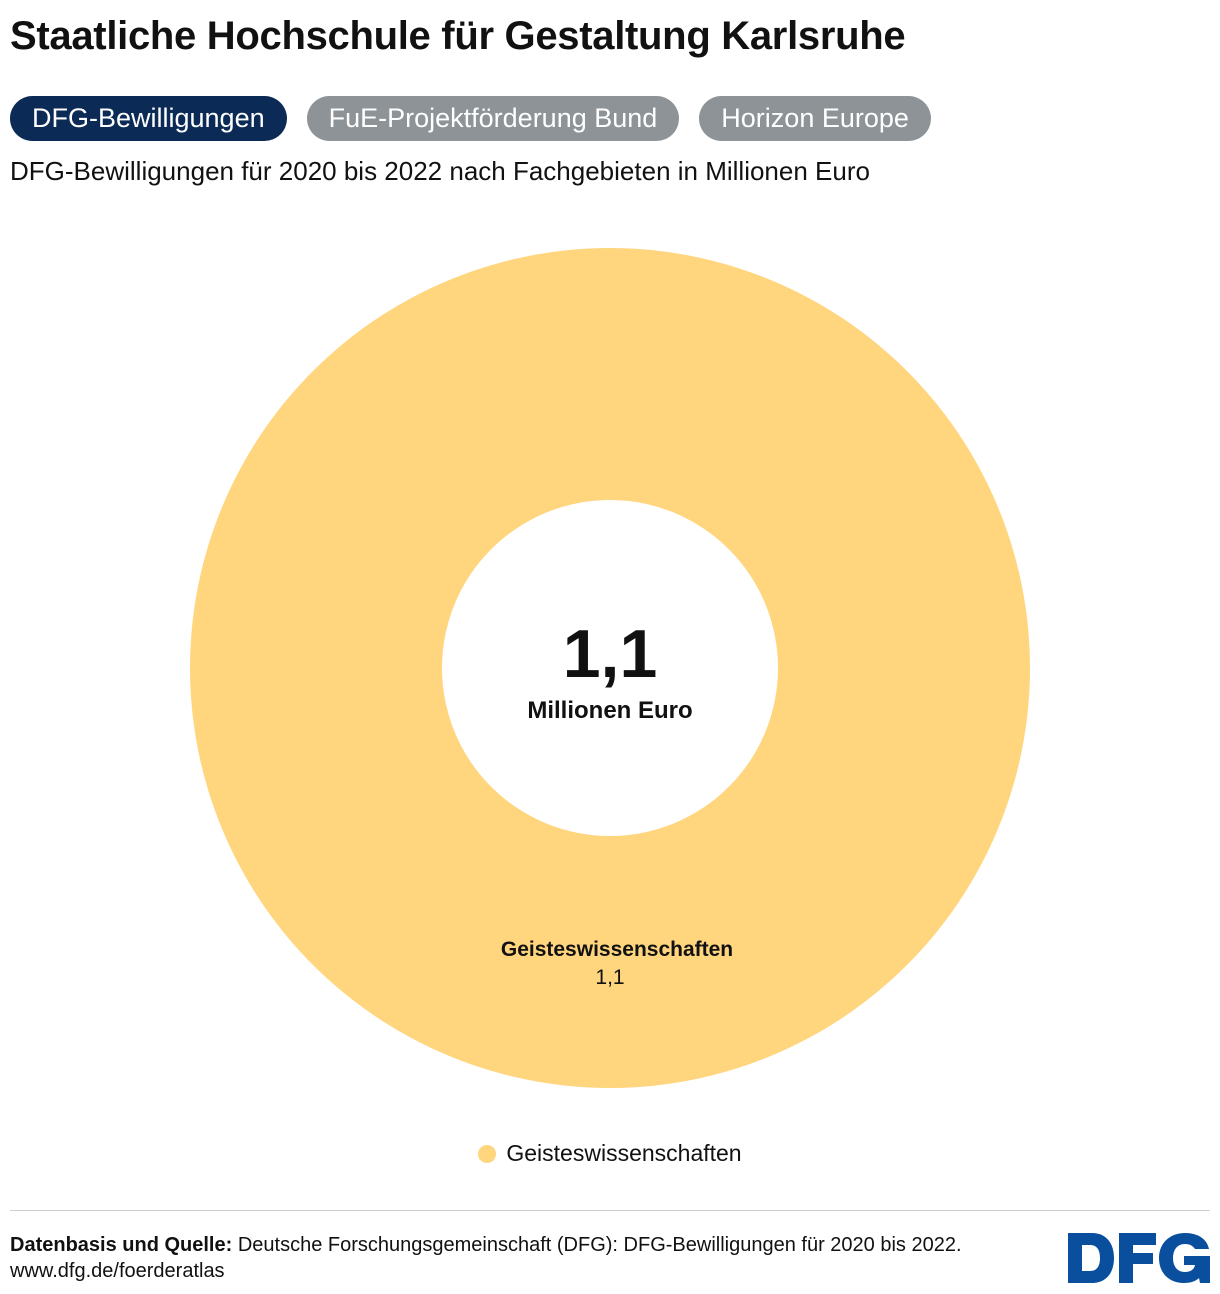  What do you see at coordinates (487, 1153) in the screenshot?
I see `legend-swatch-geisteswissenschaften` at bounding box center [487, 1153].